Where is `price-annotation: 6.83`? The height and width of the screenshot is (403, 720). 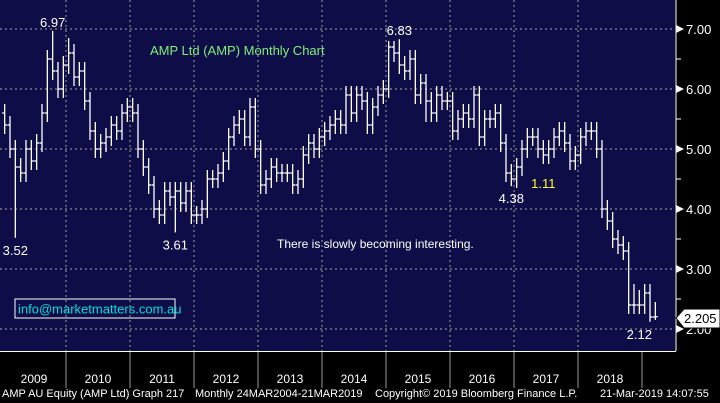
price-annotation: 6.83 is located at coordinates (399, 30).